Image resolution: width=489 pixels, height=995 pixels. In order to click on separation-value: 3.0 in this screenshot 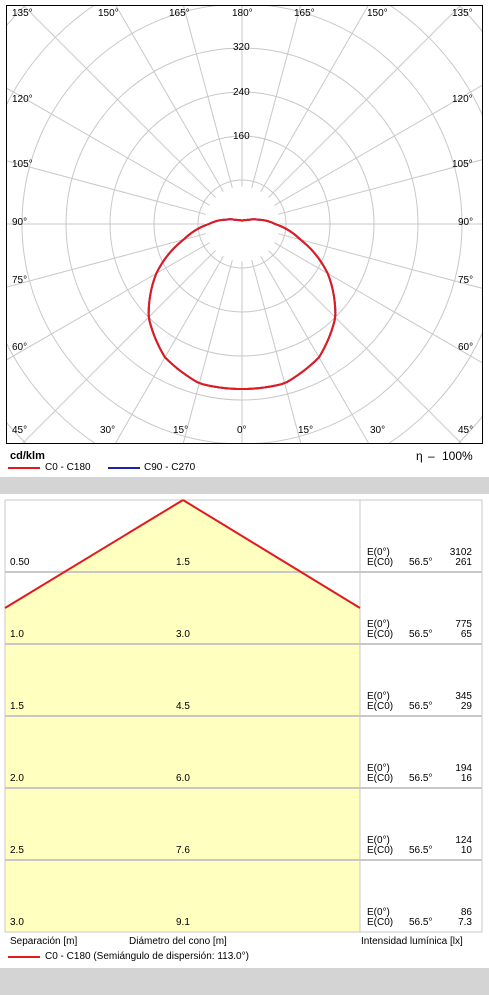, I will do `click(17, 922)`.